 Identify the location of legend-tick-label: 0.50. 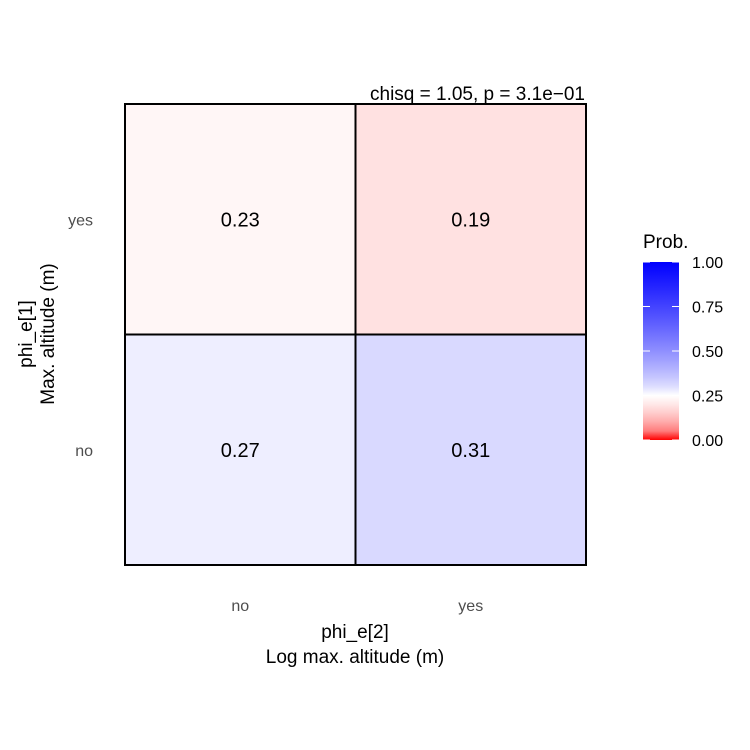
(707, 352).